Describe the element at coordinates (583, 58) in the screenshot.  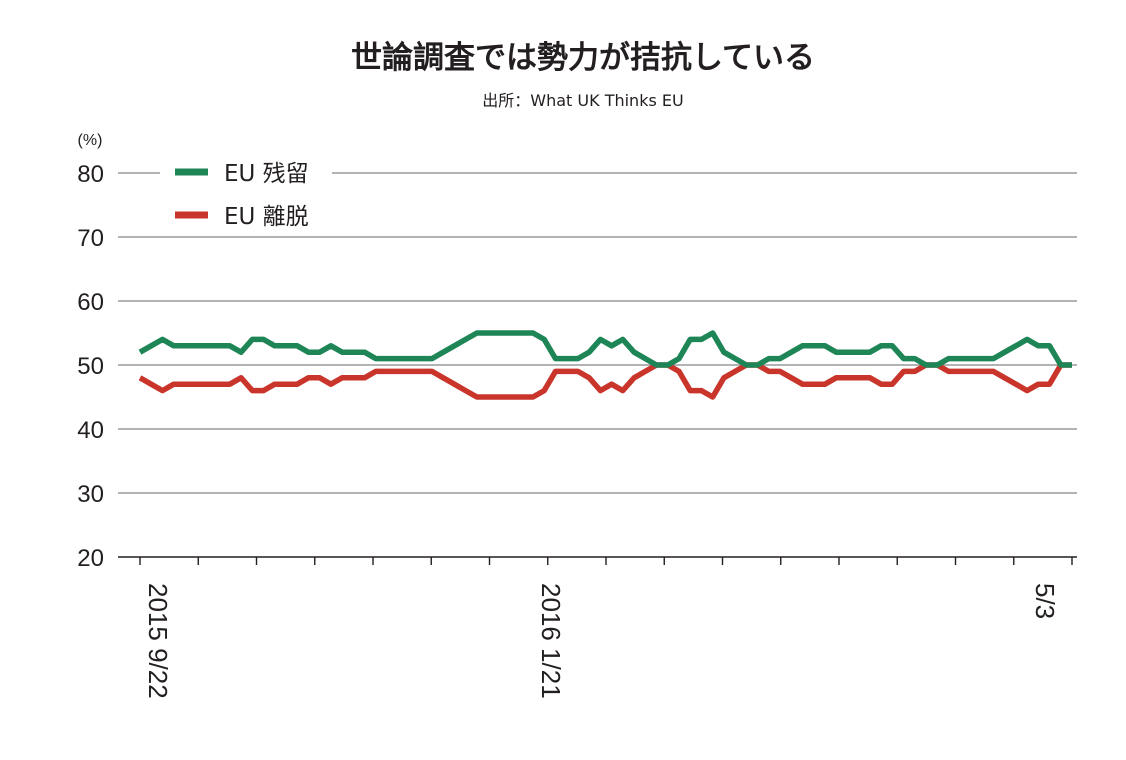
I see `chart-title: 世論調査では勢力が拮抗している` at that location.